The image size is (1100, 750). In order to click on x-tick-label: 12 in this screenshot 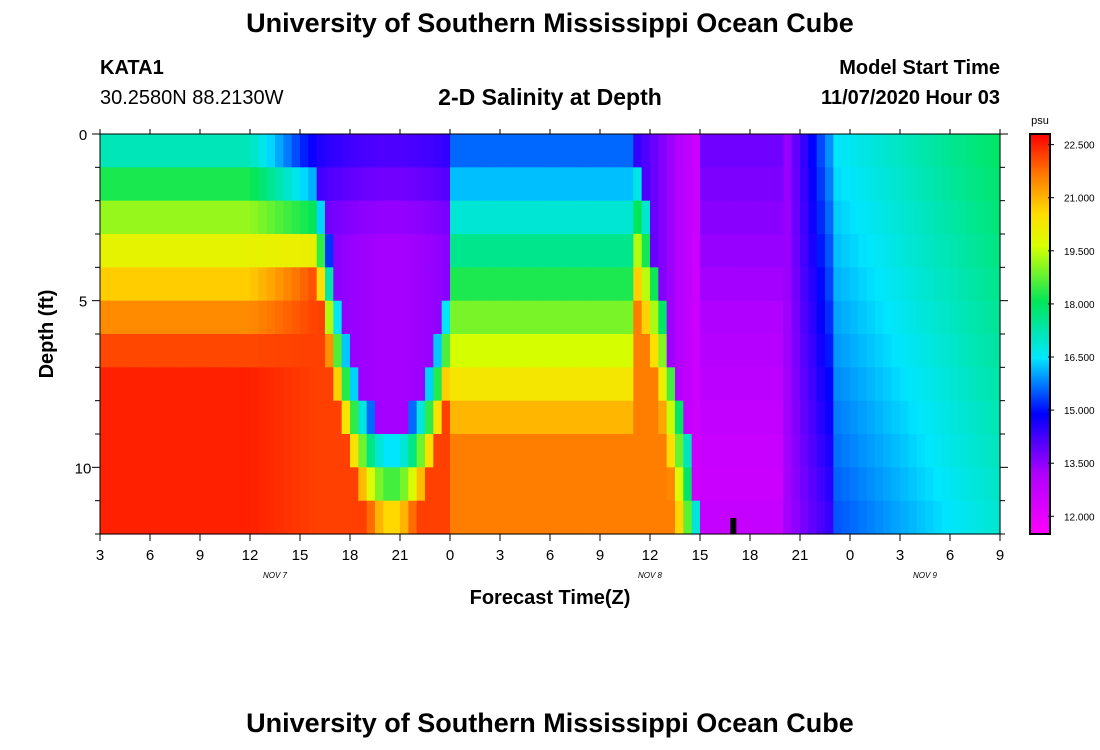, I will do `click(250, 555)`.